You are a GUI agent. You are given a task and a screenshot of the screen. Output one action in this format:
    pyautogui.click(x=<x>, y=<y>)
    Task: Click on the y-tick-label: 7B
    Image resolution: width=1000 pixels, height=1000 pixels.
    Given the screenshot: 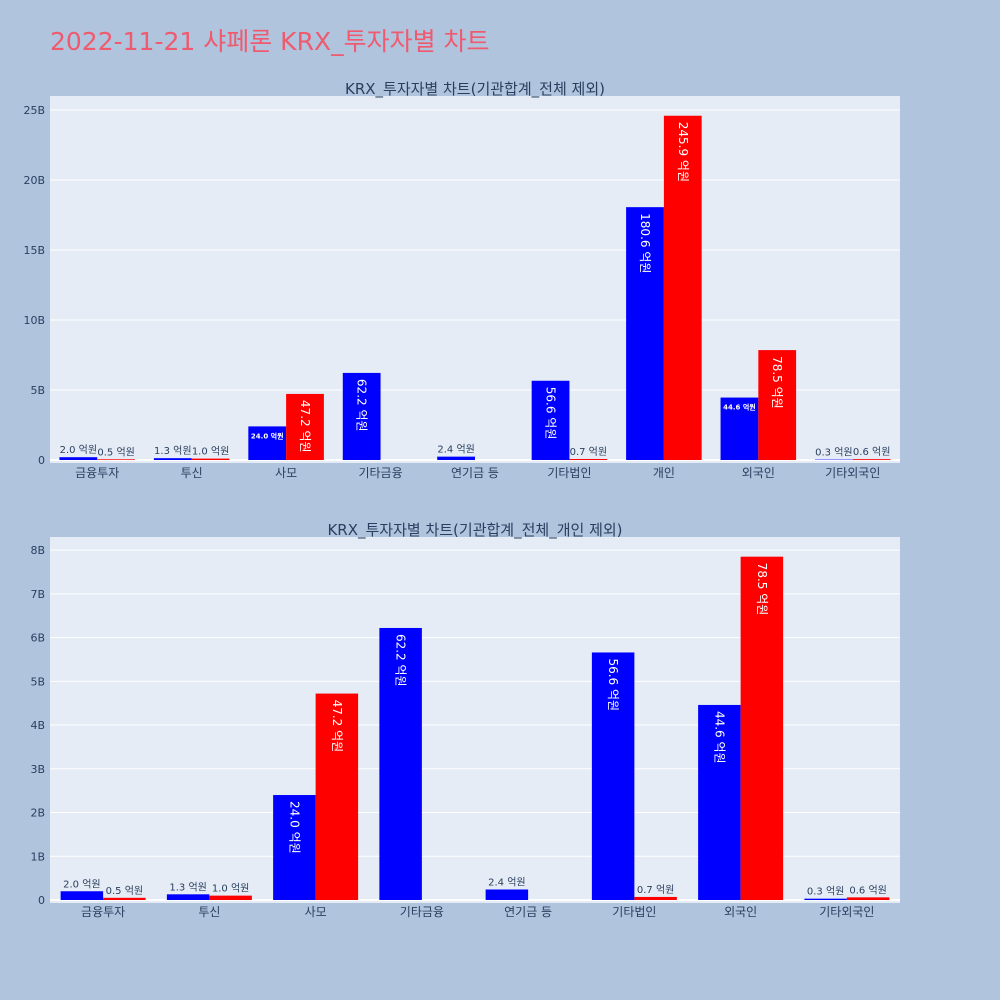 What is the action you would take?
    pyautogui.click(x=37, y=594)
    